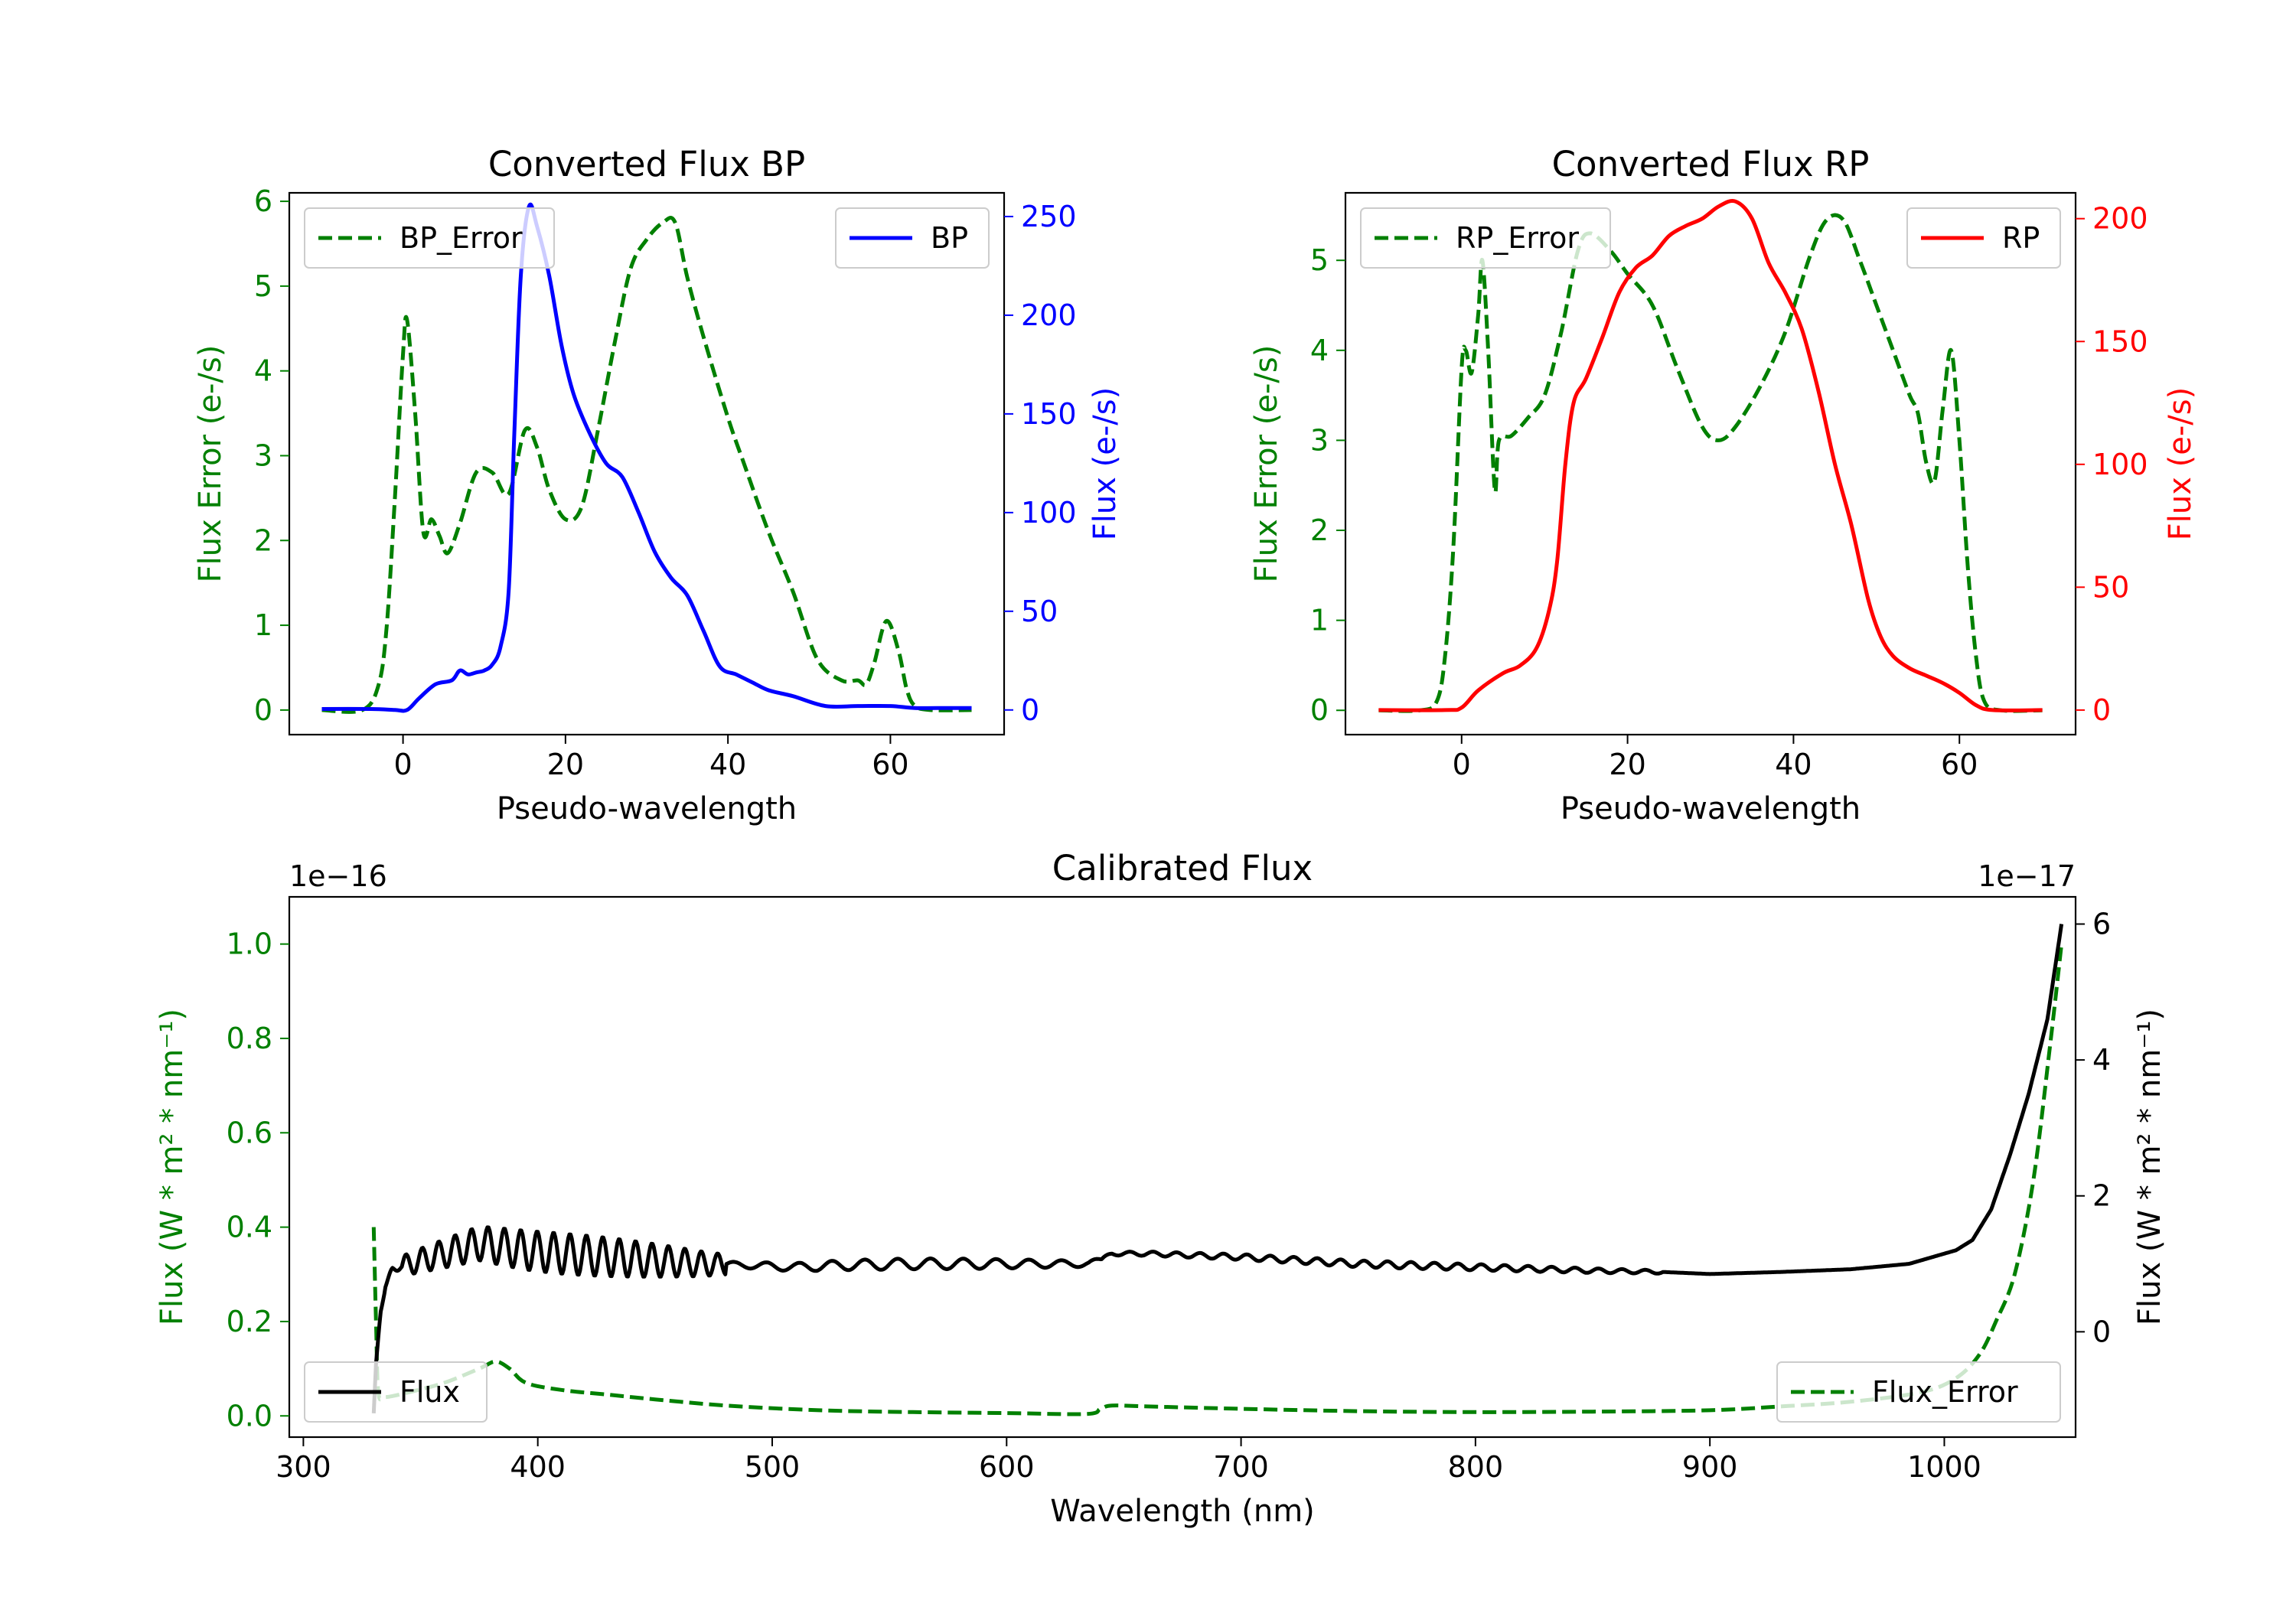  Describe the element at coordinates (249, 1038) in the screenshot. I see `cal-left-ytick-label: 0.8` at that location.